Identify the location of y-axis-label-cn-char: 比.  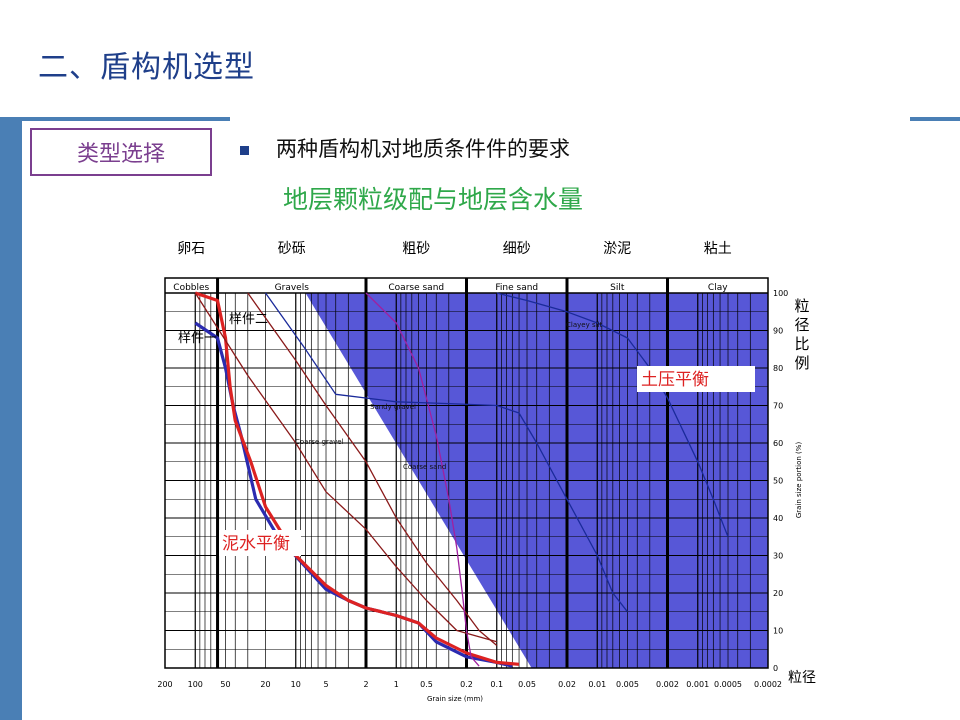
(801, 344).